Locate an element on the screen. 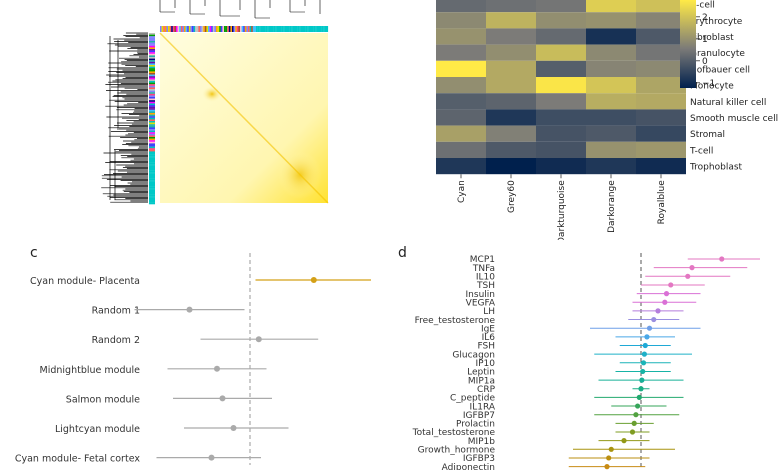  row-label: Smooth muscle cell is located at coordinates (734, 119).